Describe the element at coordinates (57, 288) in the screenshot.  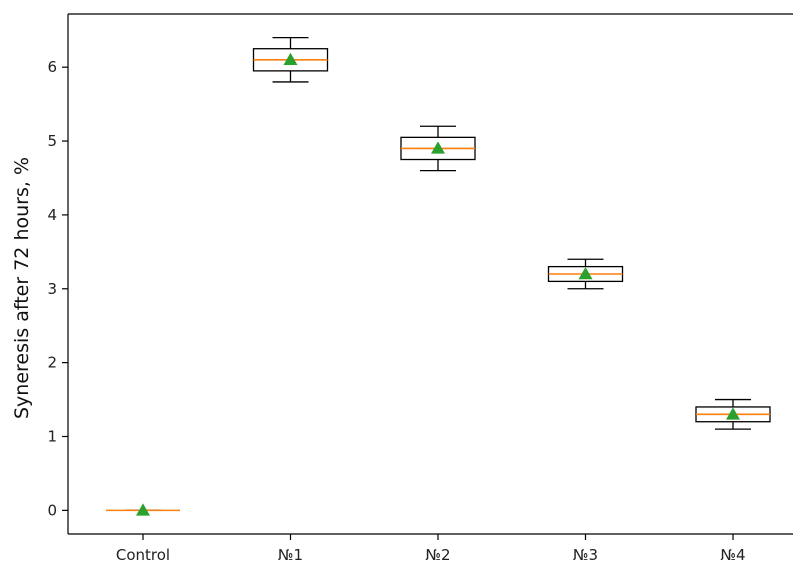
I see `y-axis: 0 1 2 3 4 5 6` at that location.